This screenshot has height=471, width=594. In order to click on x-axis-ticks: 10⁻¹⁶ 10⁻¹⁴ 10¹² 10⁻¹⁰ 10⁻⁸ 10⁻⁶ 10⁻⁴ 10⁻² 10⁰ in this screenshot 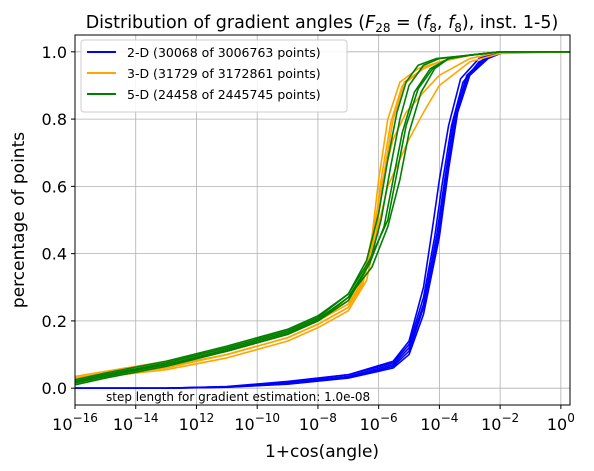, I will do `click(313, 419)`.